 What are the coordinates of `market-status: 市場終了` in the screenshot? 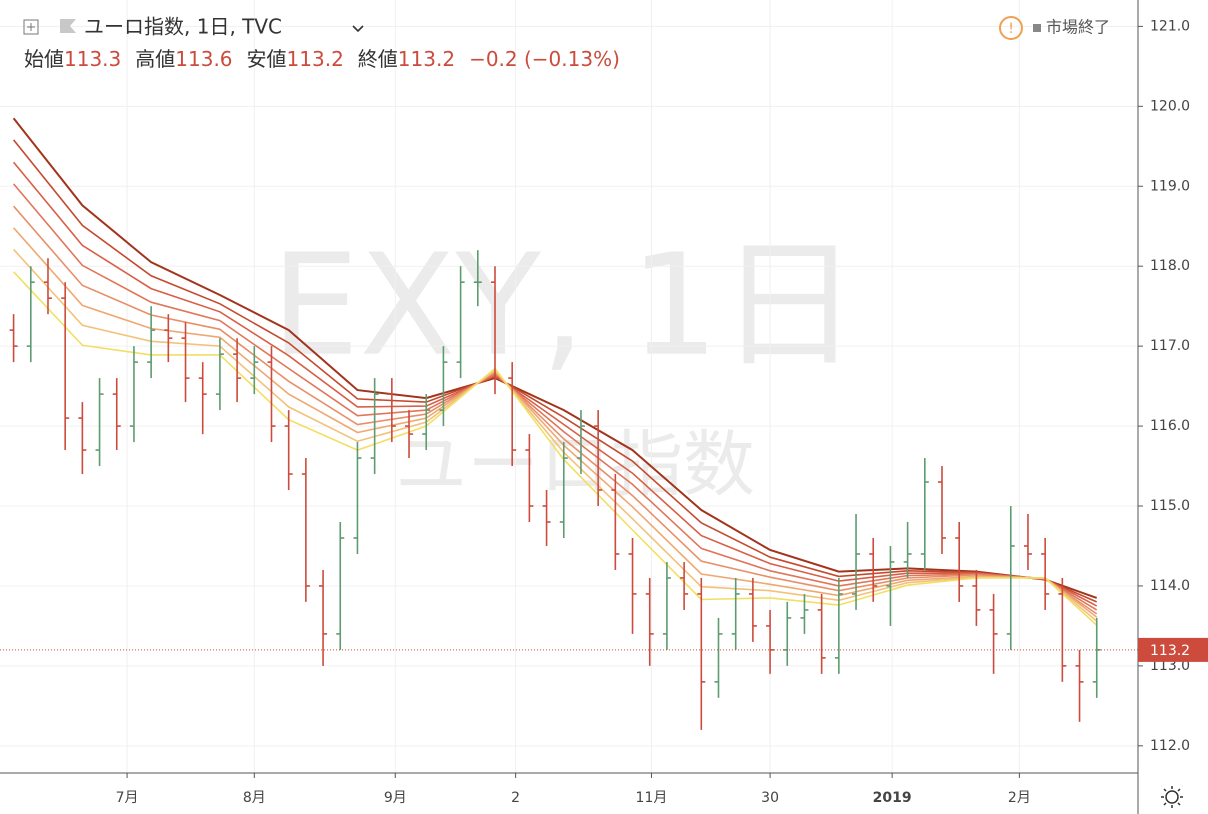 It's located at (1078, 27).